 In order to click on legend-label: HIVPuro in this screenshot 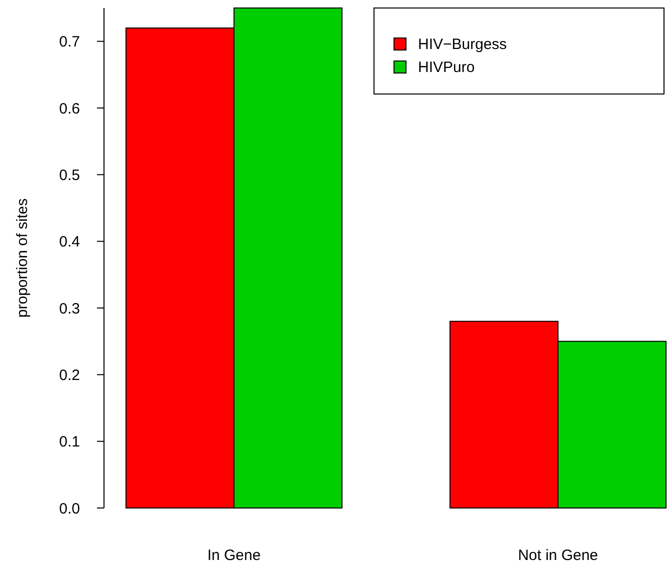, I will do `click(446, 67)`.